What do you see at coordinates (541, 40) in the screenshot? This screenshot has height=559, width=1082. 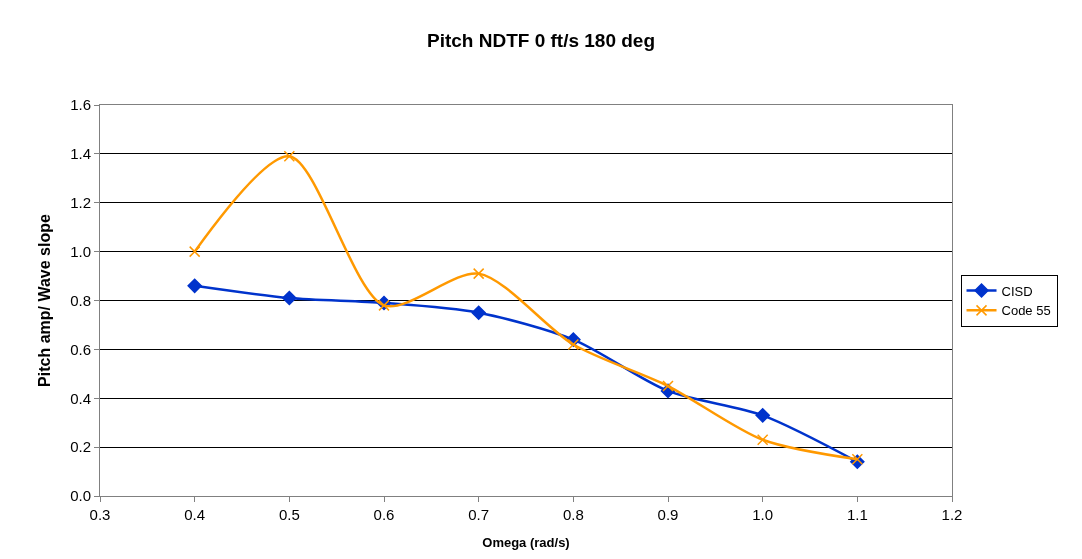 I see `chart-title: Pitch NDTF 0 ft/s 180 deg` at bounding box center [541, 40].